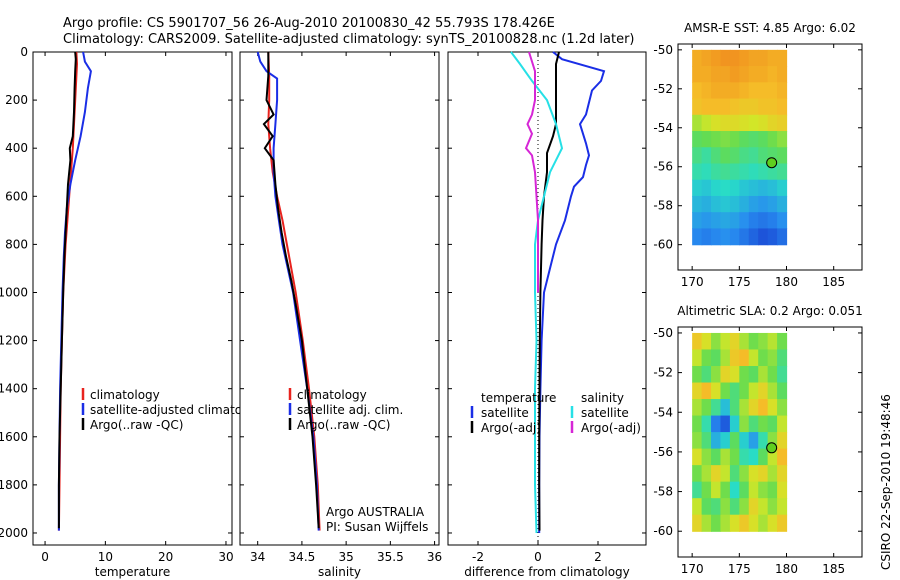 This screenshot has height=580, width=900. Describe the element at coordinates (165, 557) in the screenshot. I see `x-tick-label: 20` at that location.